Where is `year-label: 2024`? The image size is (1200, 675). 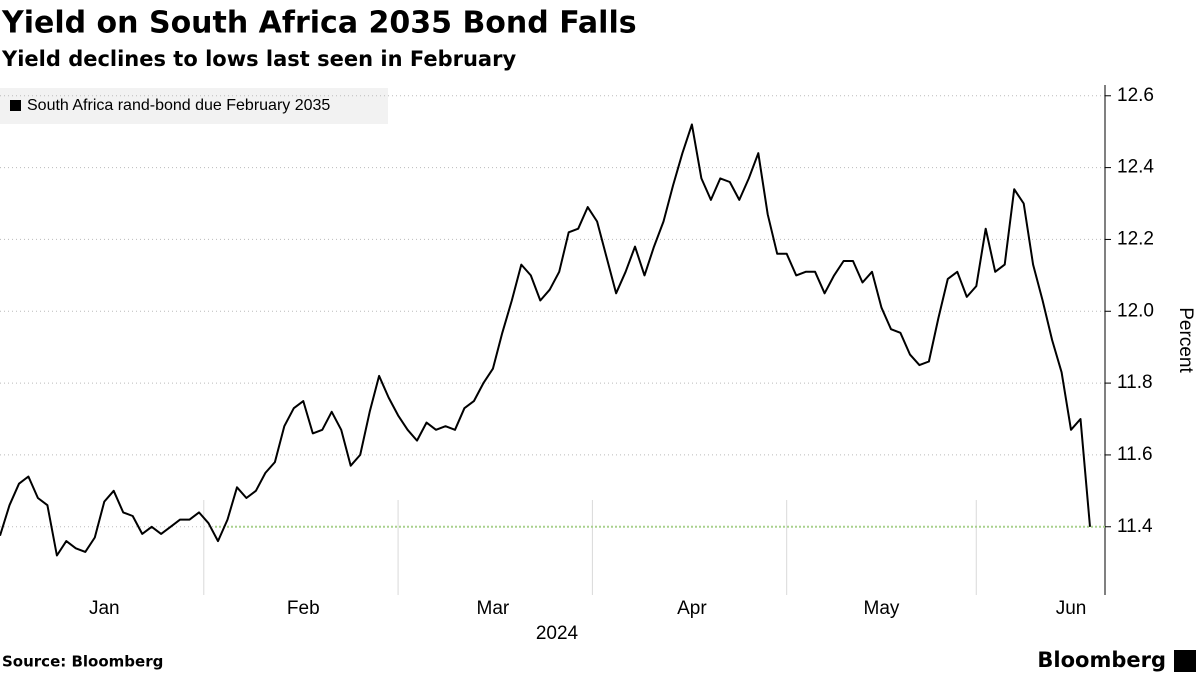
year-label: 2024 is located at coordinates (557, 633).